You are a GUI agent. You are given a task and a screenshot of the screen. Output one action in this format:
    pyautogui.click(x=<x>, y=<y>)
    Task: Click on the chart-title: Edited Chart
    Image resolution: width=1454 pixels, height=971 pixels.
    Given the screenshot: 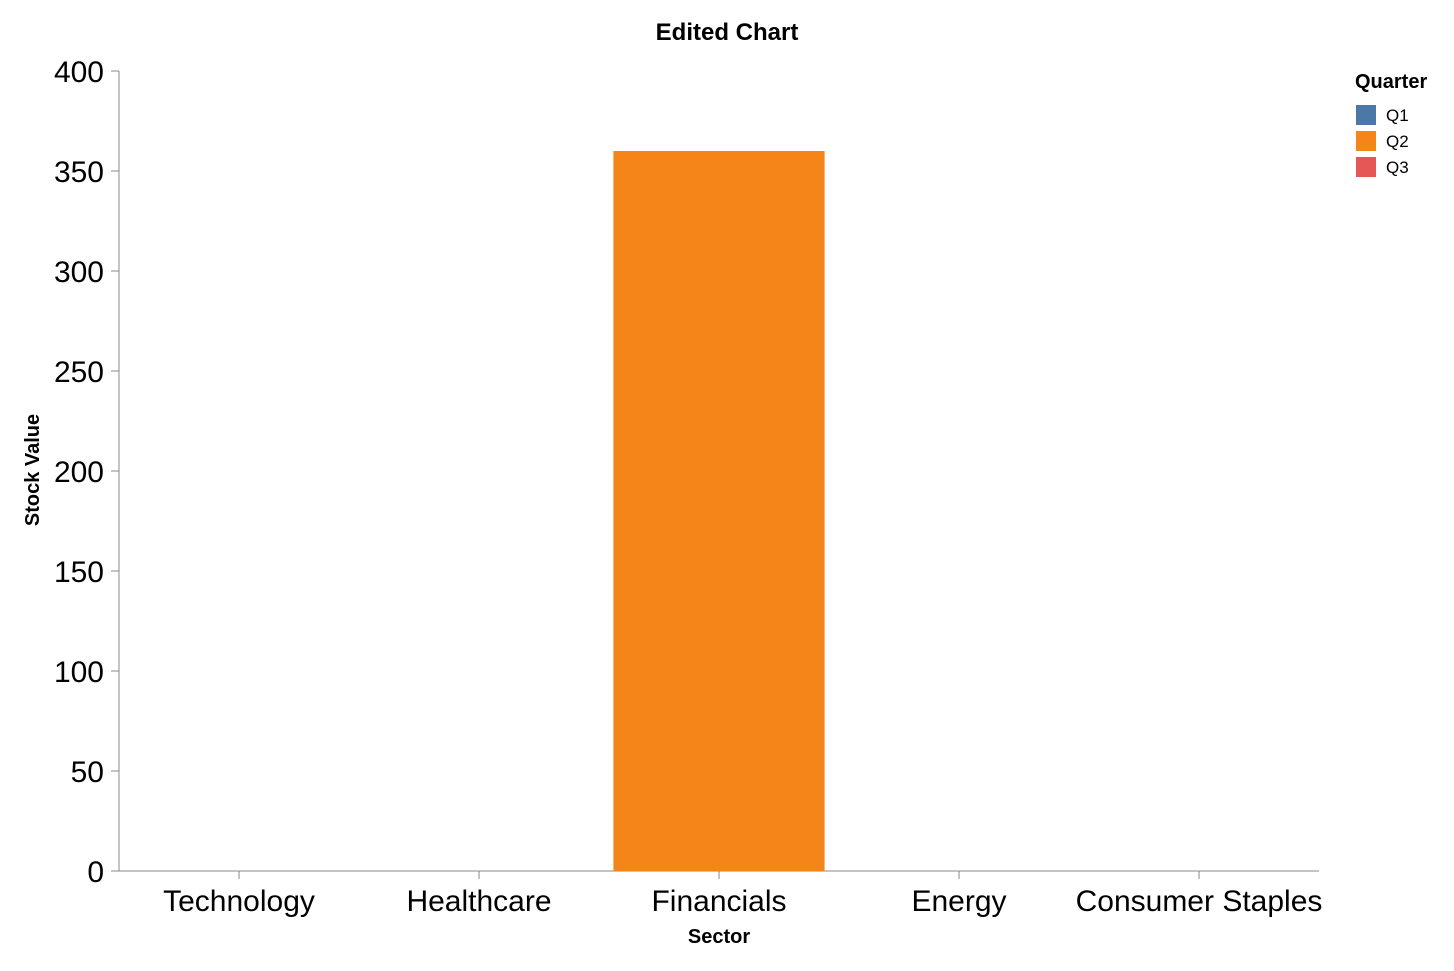 What is the action you would take?
    pyautogui.click(x=727, y=32)
    